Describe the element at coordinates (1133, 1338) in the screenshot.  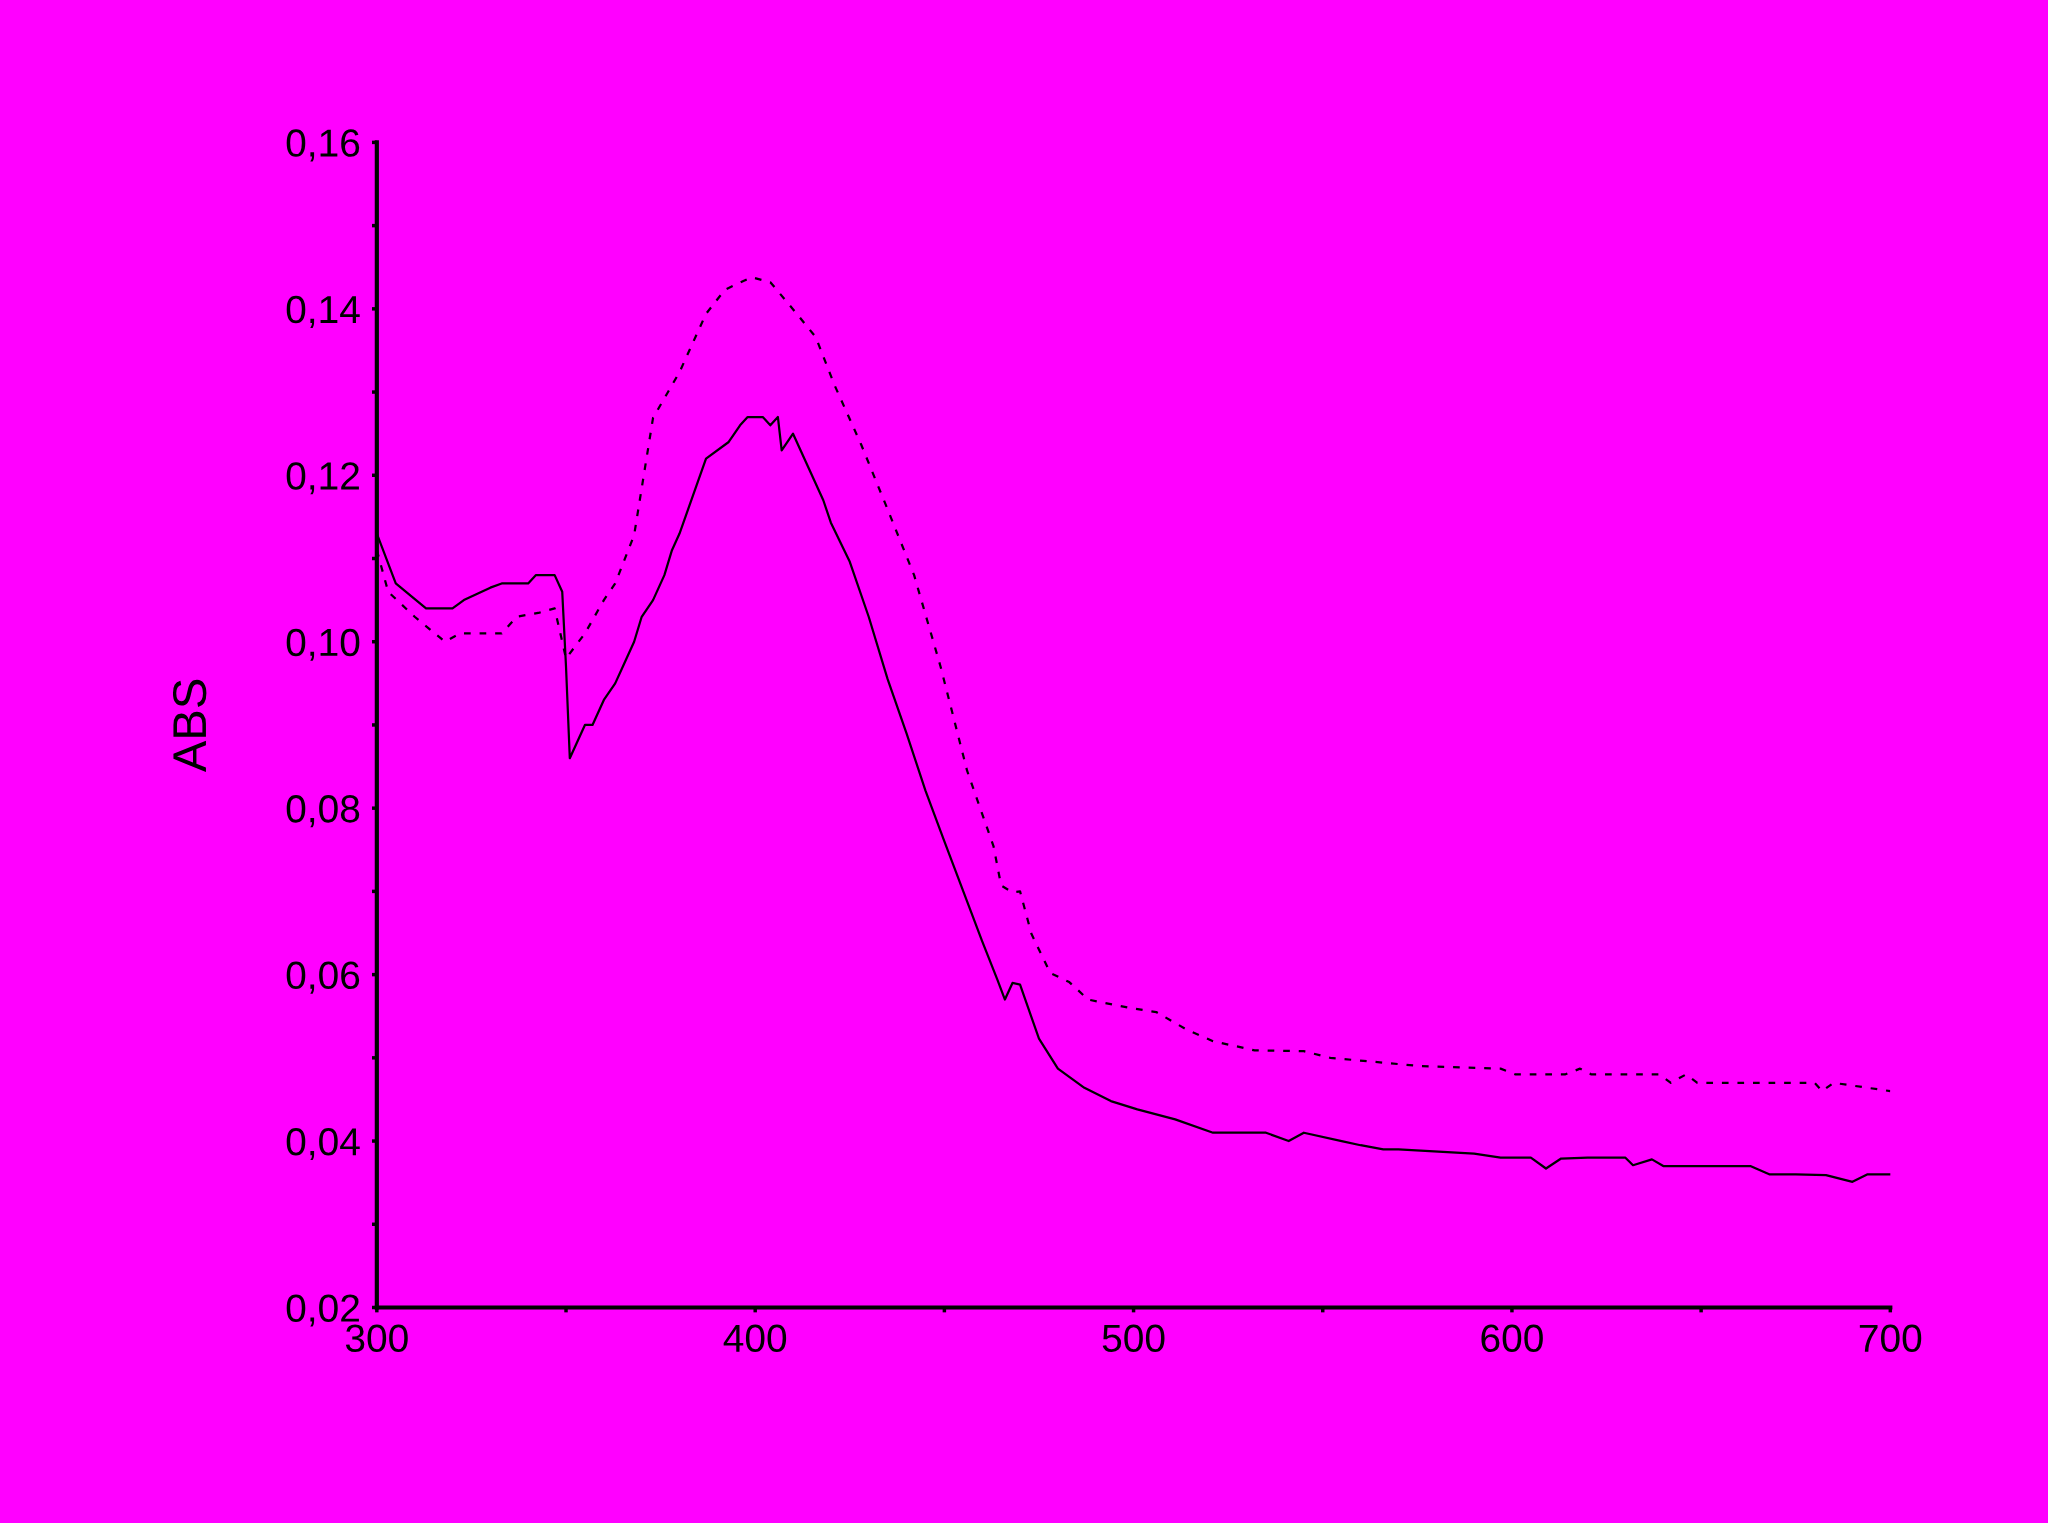
I see `x-tick-label: 500` at that location.